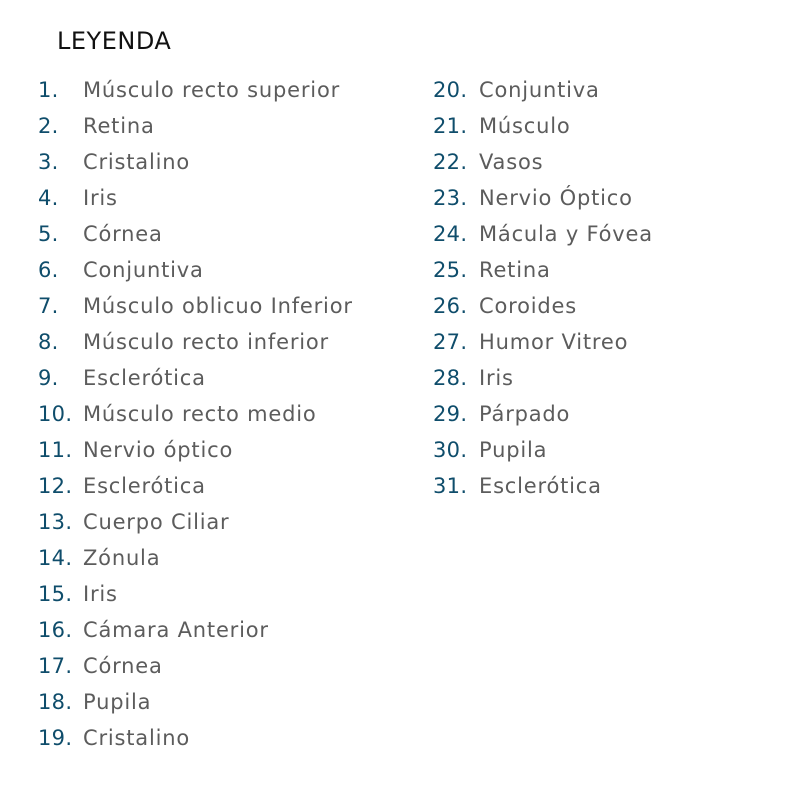 This screenshot has height=811, width=803. Describe the element at coordinates (223, 702) in the screenshot. I see `legend-item: 18. Pupila` at that location.